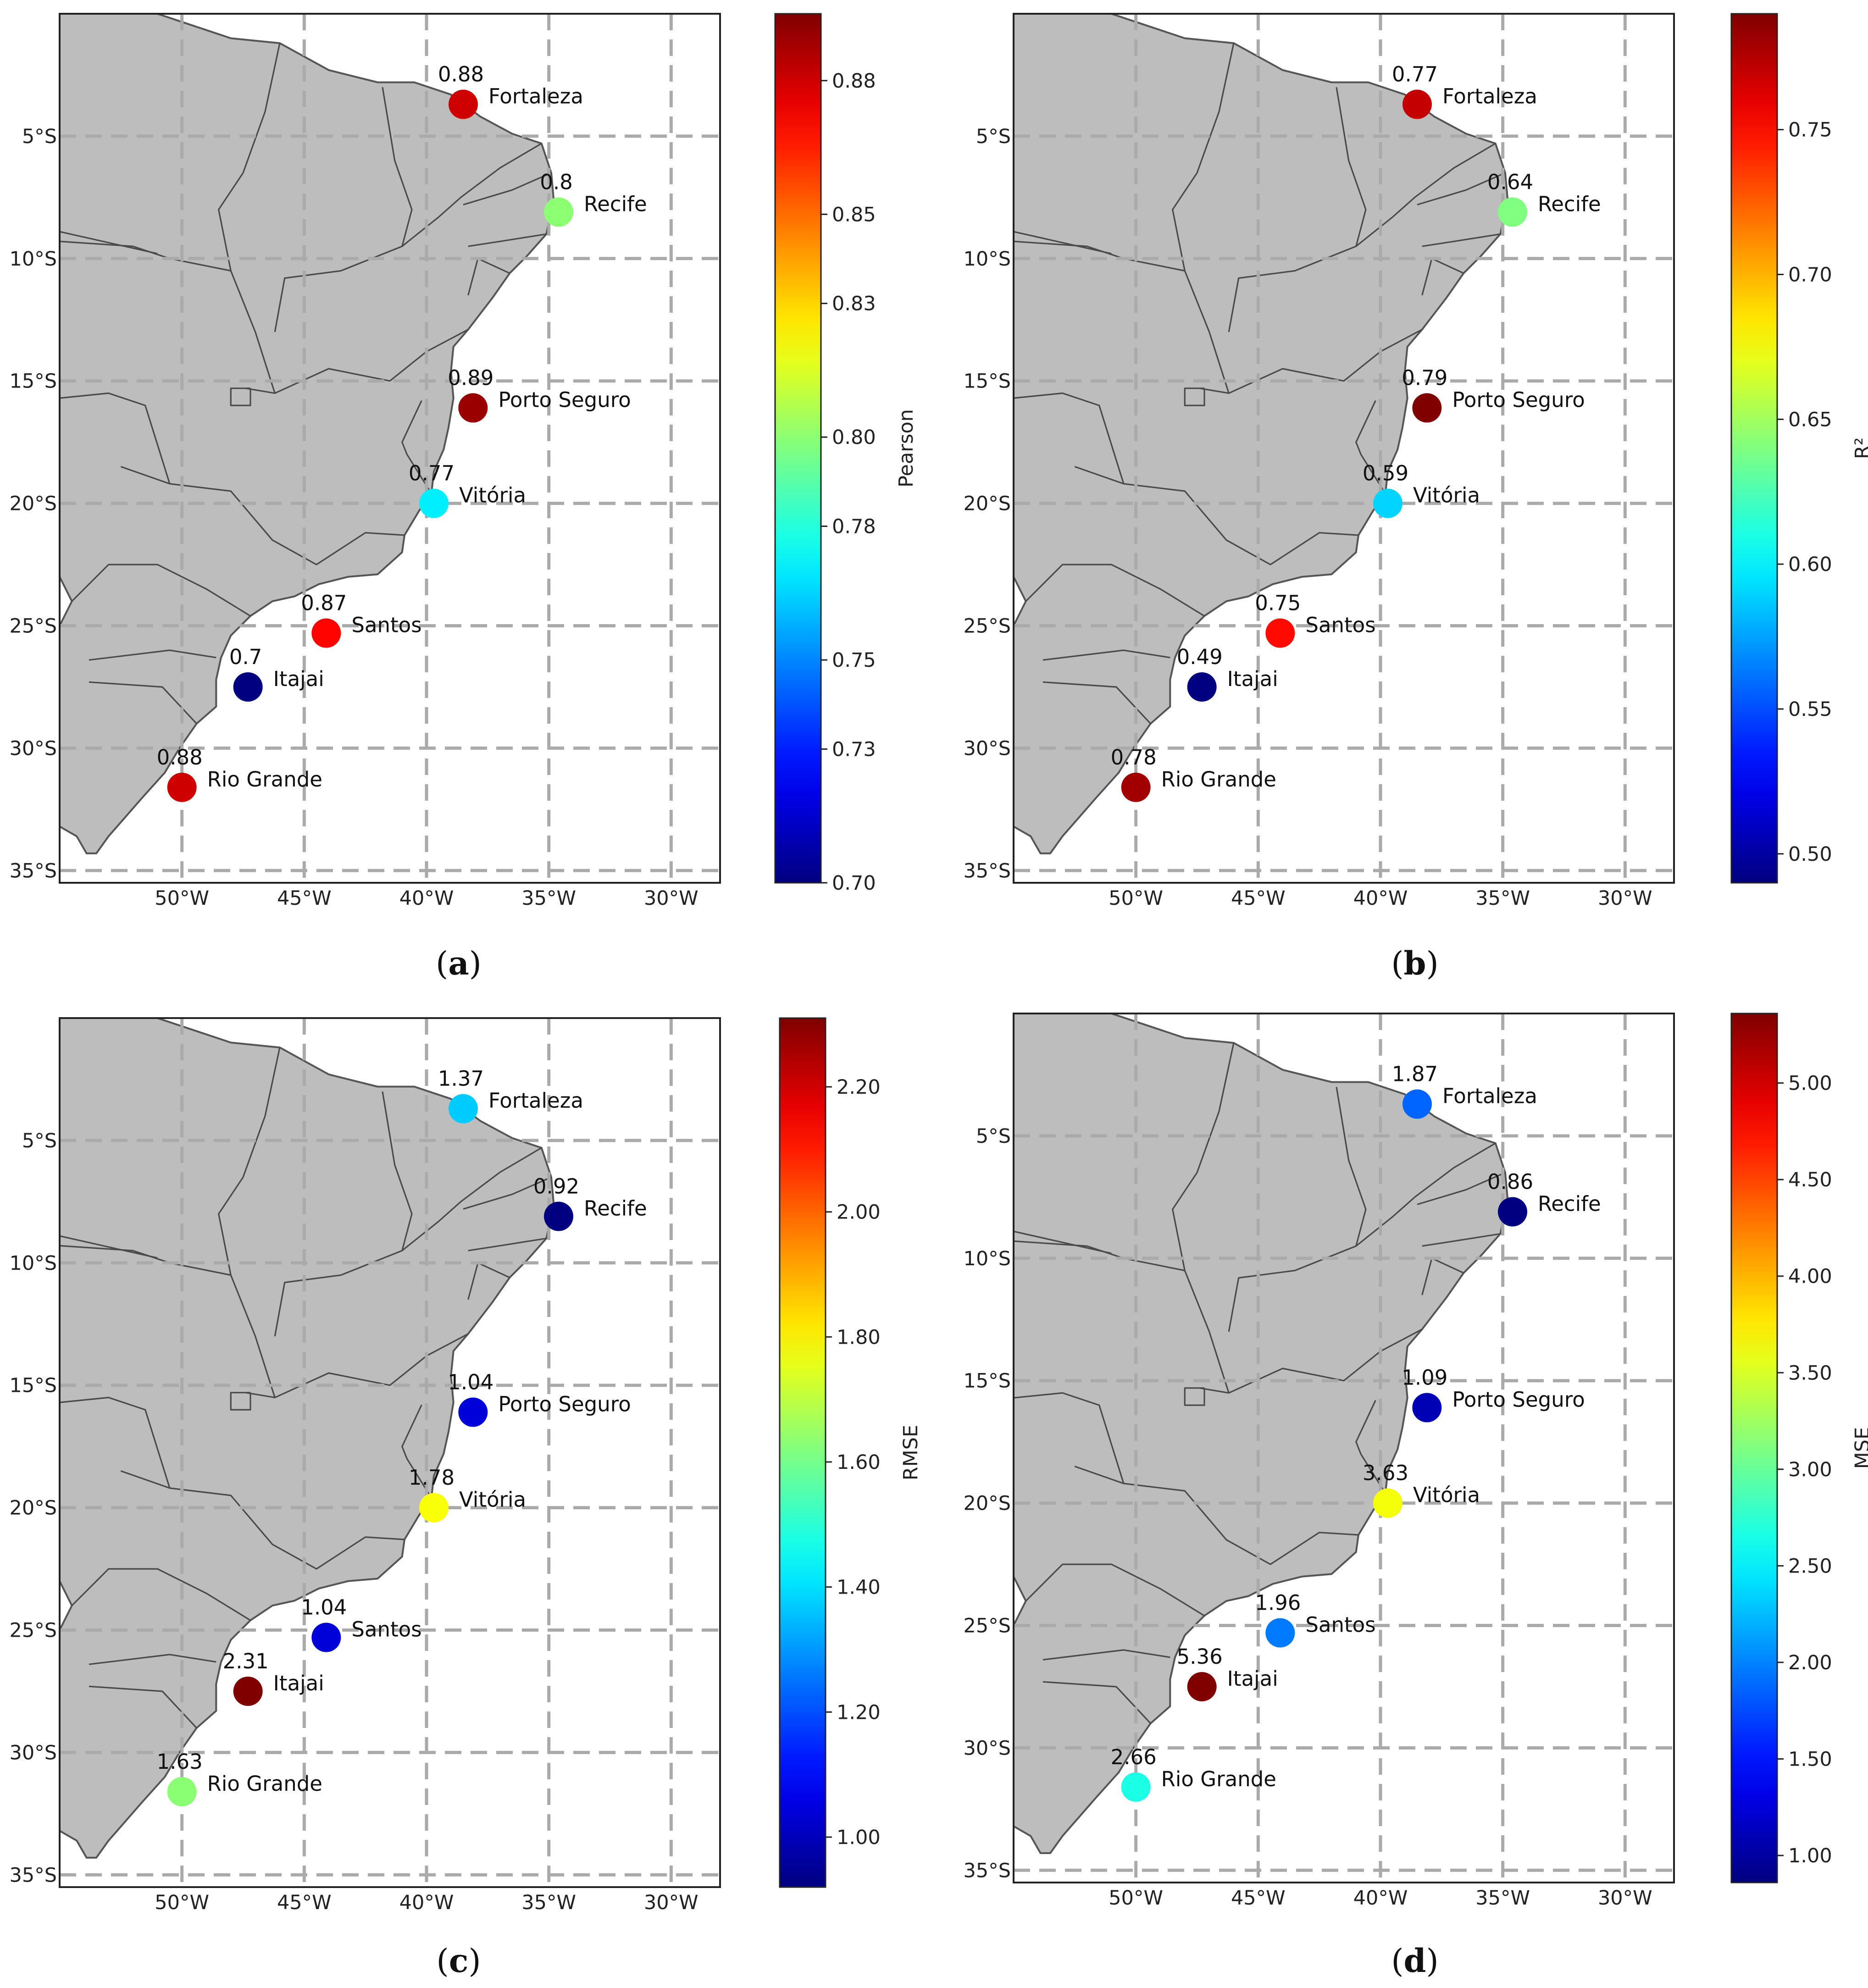 The image size is (1868, 1988). I want to click on colorbar-tick-label: 0.73, so click(854, 749).